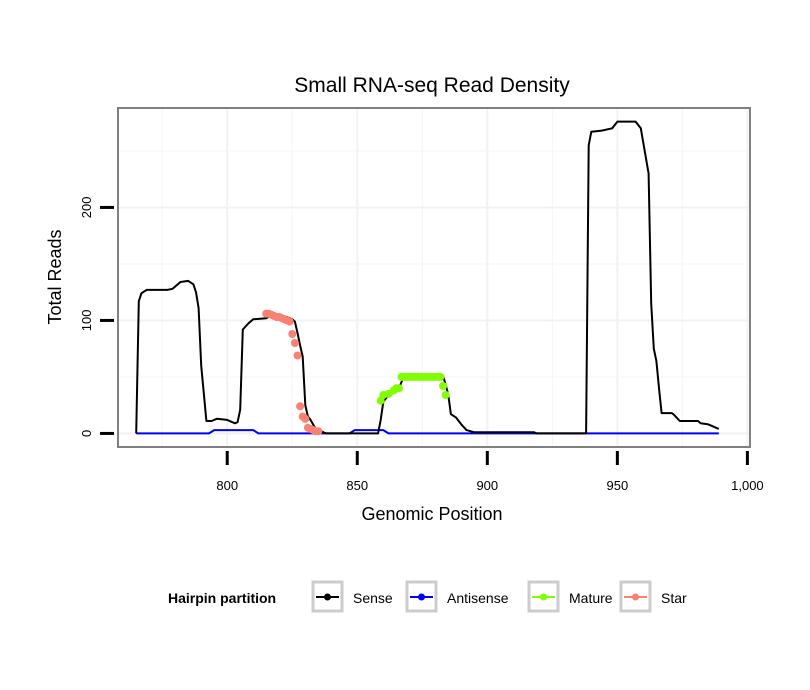 The width and height of the screenshot is (810, 690). What do you see at coordinates (222, 598) in the screenshot?
I see `legend-title: Hairpin partition` at bounding box center [222, 598].